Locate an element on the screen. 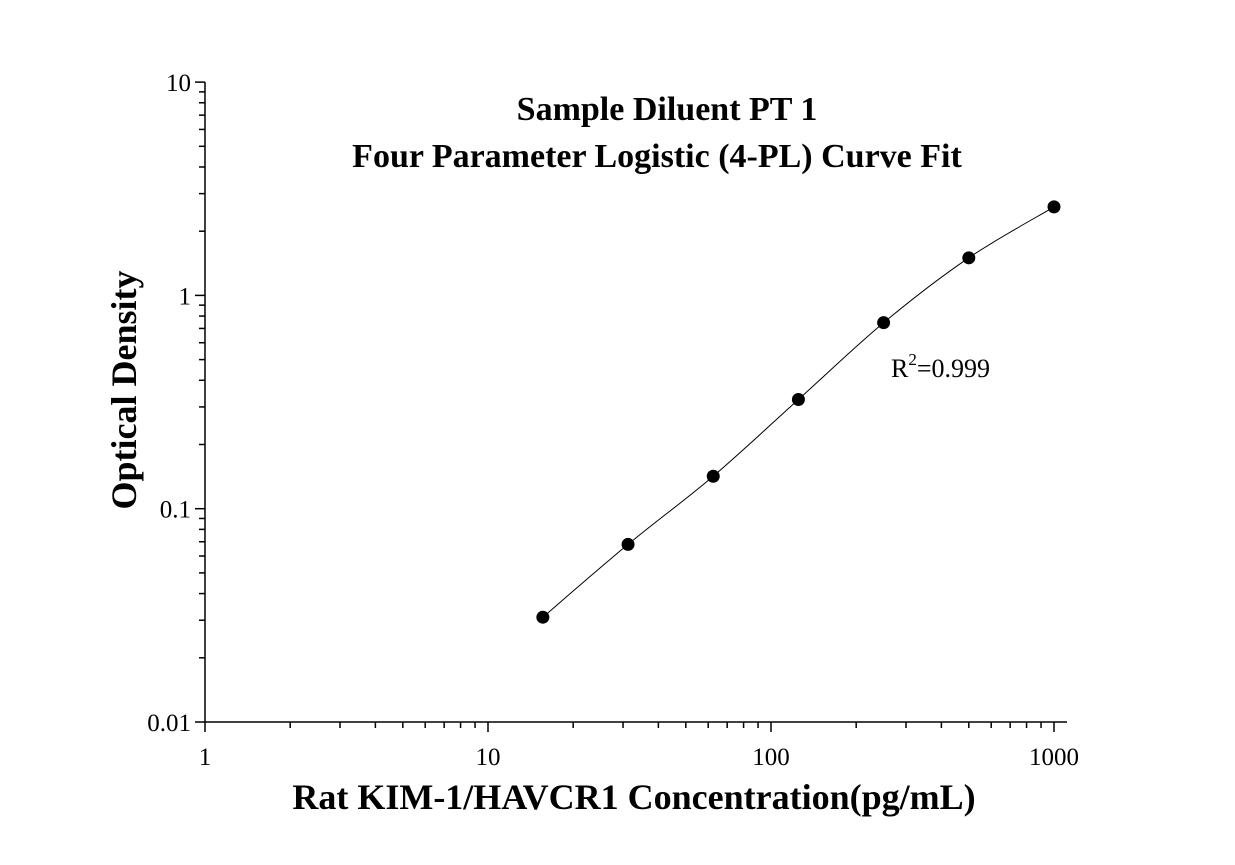  x-tick-label: 100 is located at coordinates (771, 757).